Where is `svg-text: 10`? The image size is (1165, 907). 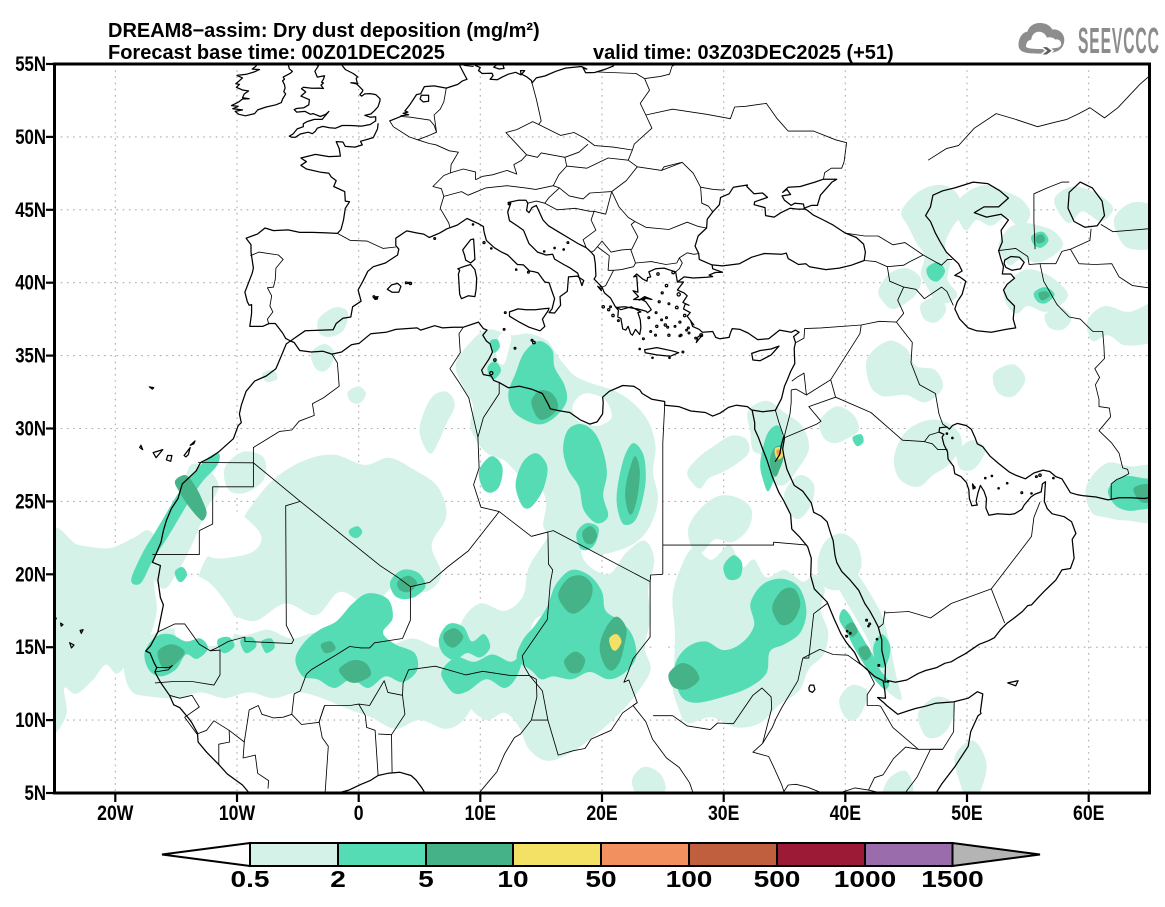 svg-text: 10 is located at coordinates (512, 879).